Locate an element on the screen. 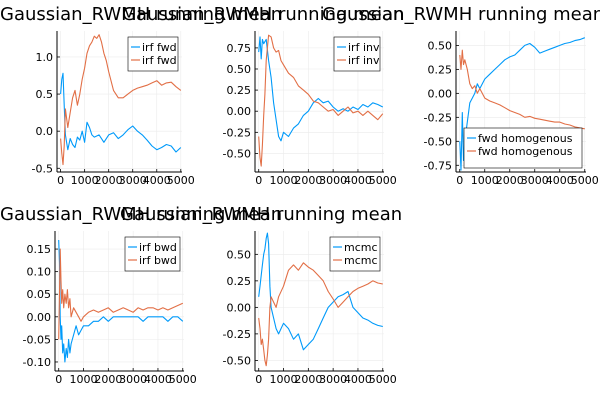 The height and width of the screenshot is (400, 600). y-tick-label: -0.05 is located at coordinates (37, 339).